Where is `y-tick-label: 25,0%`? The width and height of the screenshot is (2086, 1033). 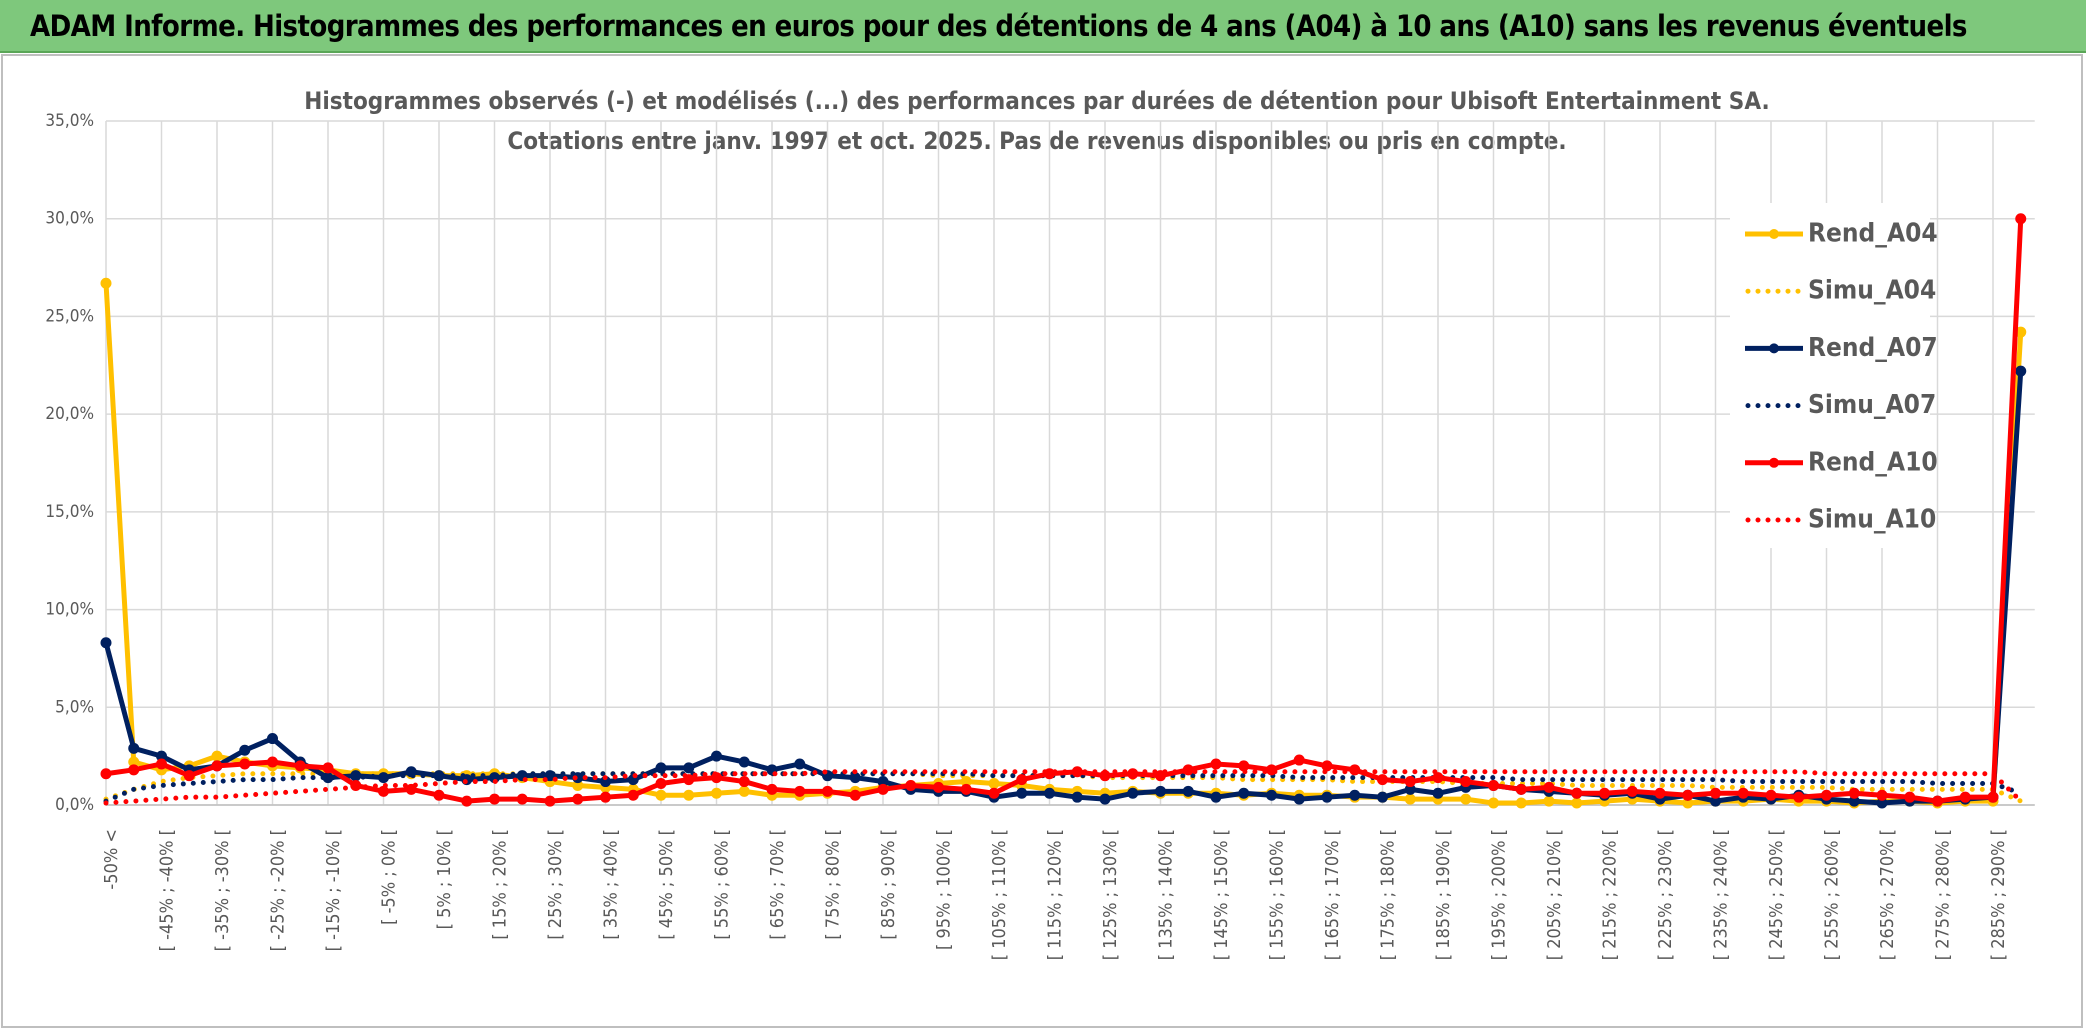
y-tick-label: 25,0% is located at coordinates (69, 316).